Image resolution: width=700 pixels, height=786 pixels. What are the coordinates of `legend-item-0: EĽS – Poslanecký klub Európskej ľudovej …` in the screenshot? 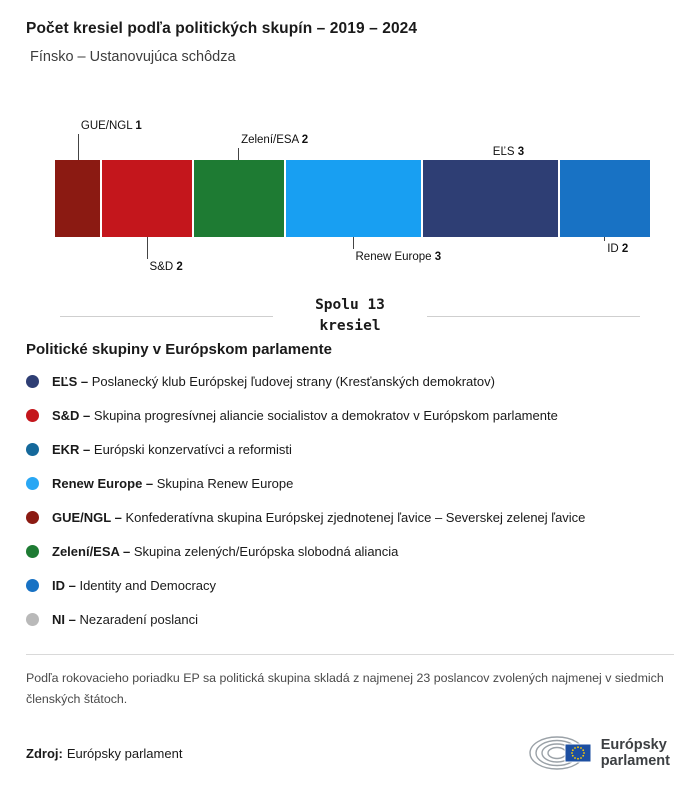 It's located at (350, 381).